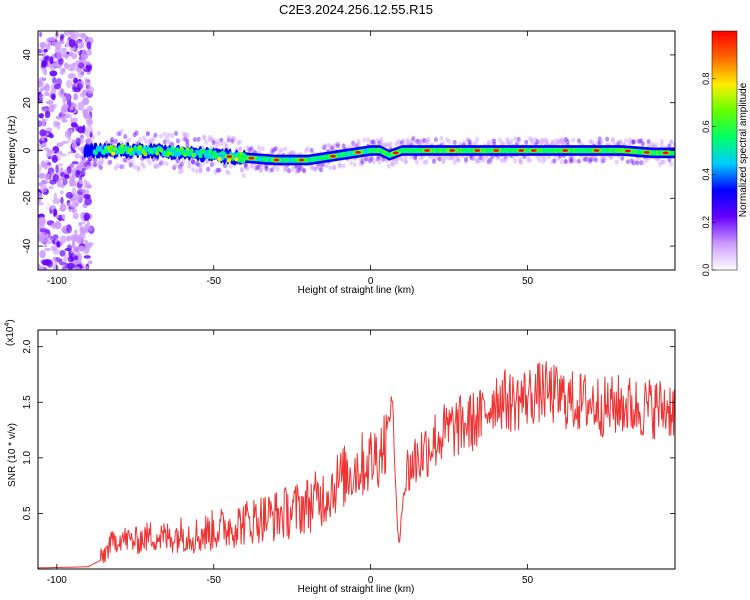 The width and height of the screenshot is (750, 600). What do you see at coordinates (371, 580) in the screenshot?
I see `snr-x-tick-label: 0` at bounding box center [371, 580].